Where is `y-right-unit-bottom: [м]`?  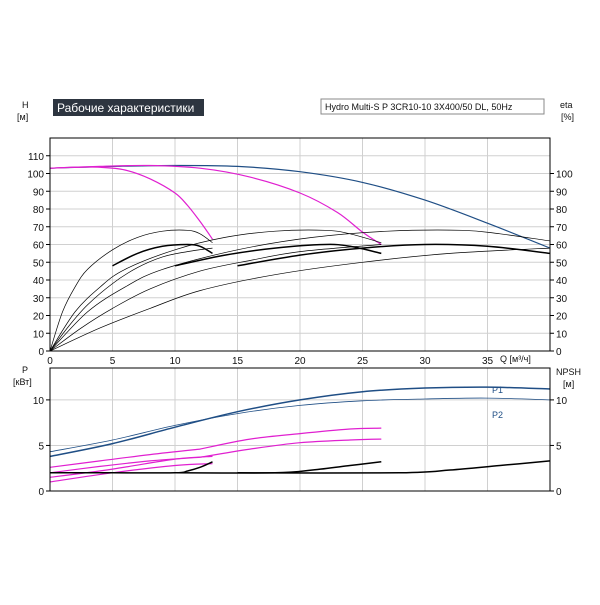
y-right-unit-bottom: [м] is located at coordinates (568, 384).